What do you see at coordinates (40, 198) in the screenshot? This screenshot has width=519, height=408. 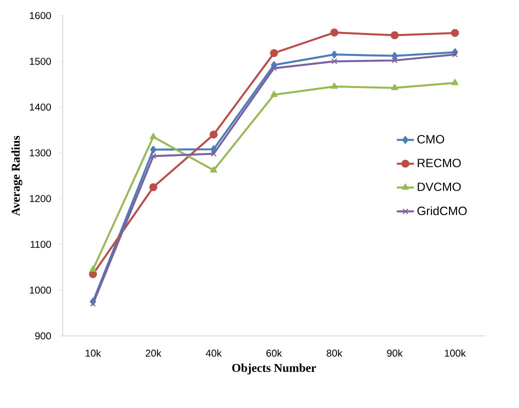 I see `y-tick-label: 1200` at bounding box center [40, 198].